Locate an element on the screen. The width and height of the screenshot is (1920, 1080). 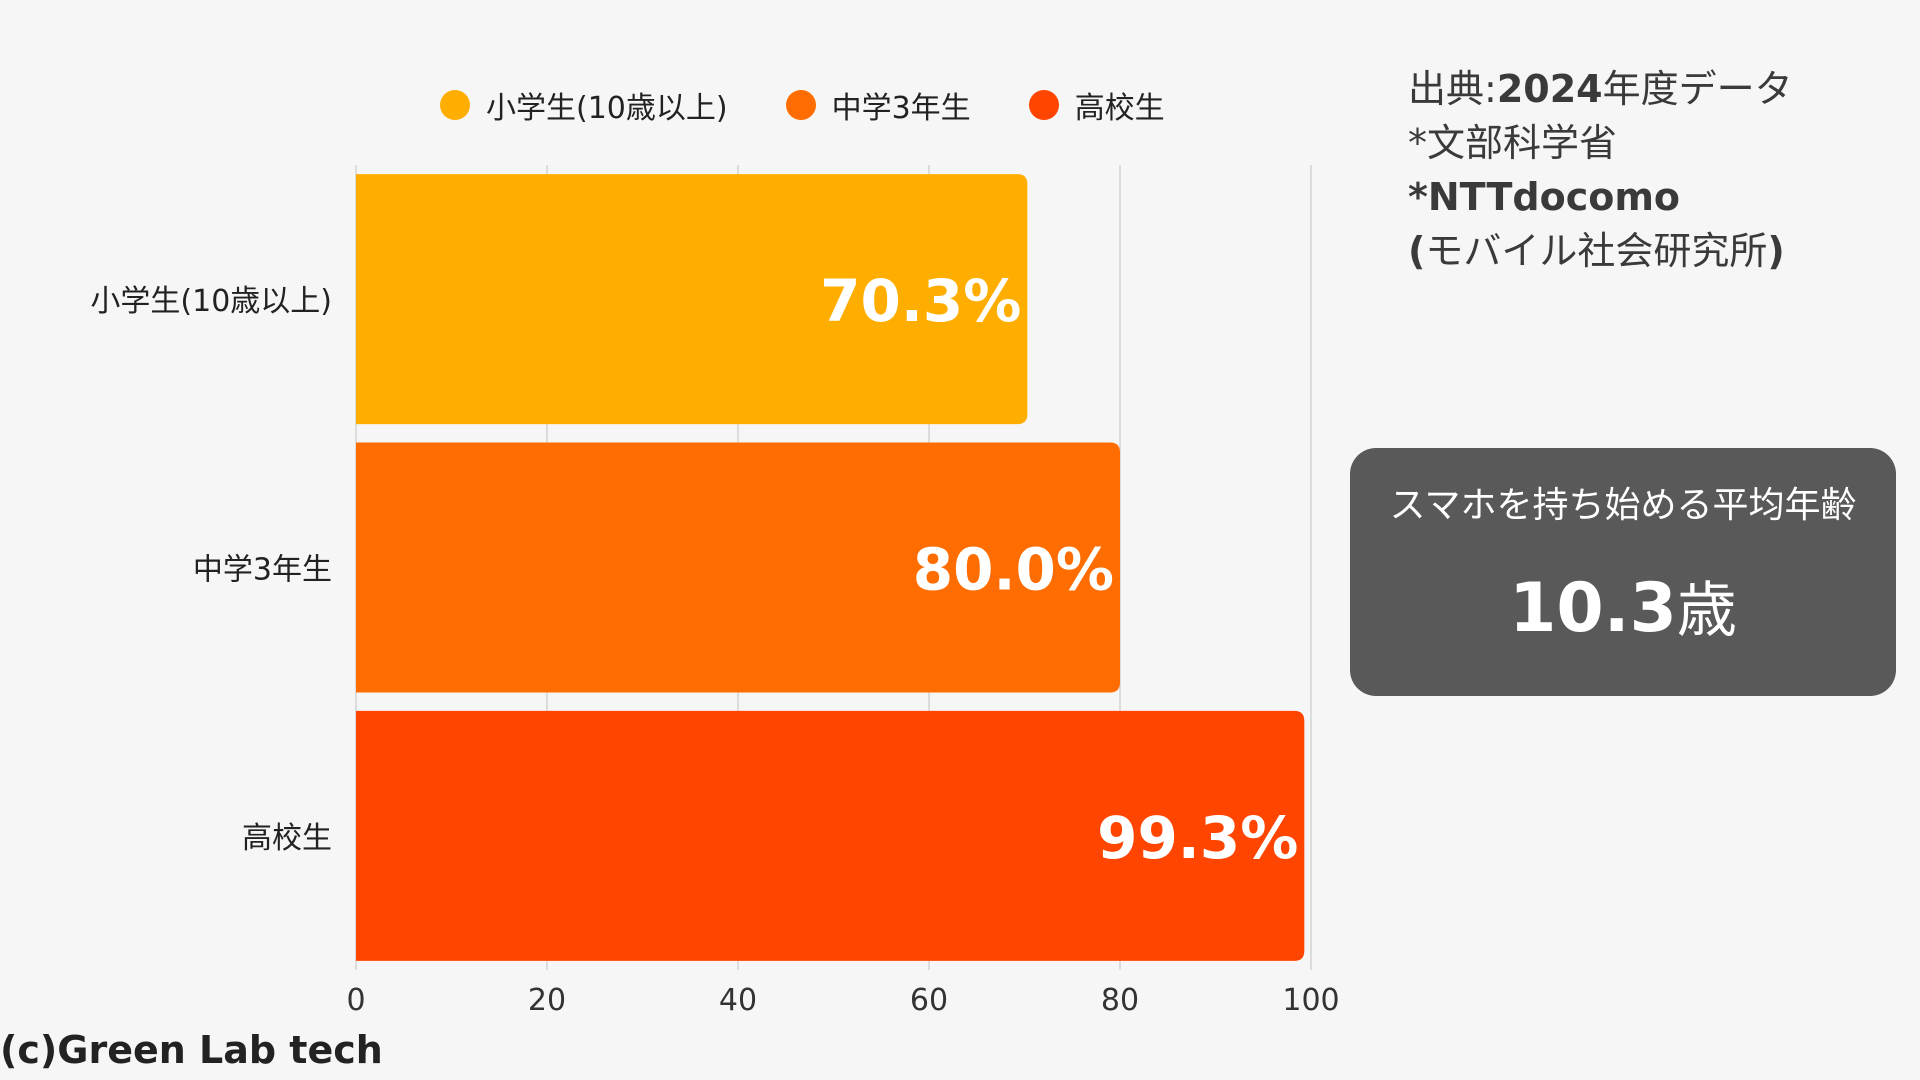
data-labels: 70.3% 80.0% 99.3% is located at coordinates (1059, 569).